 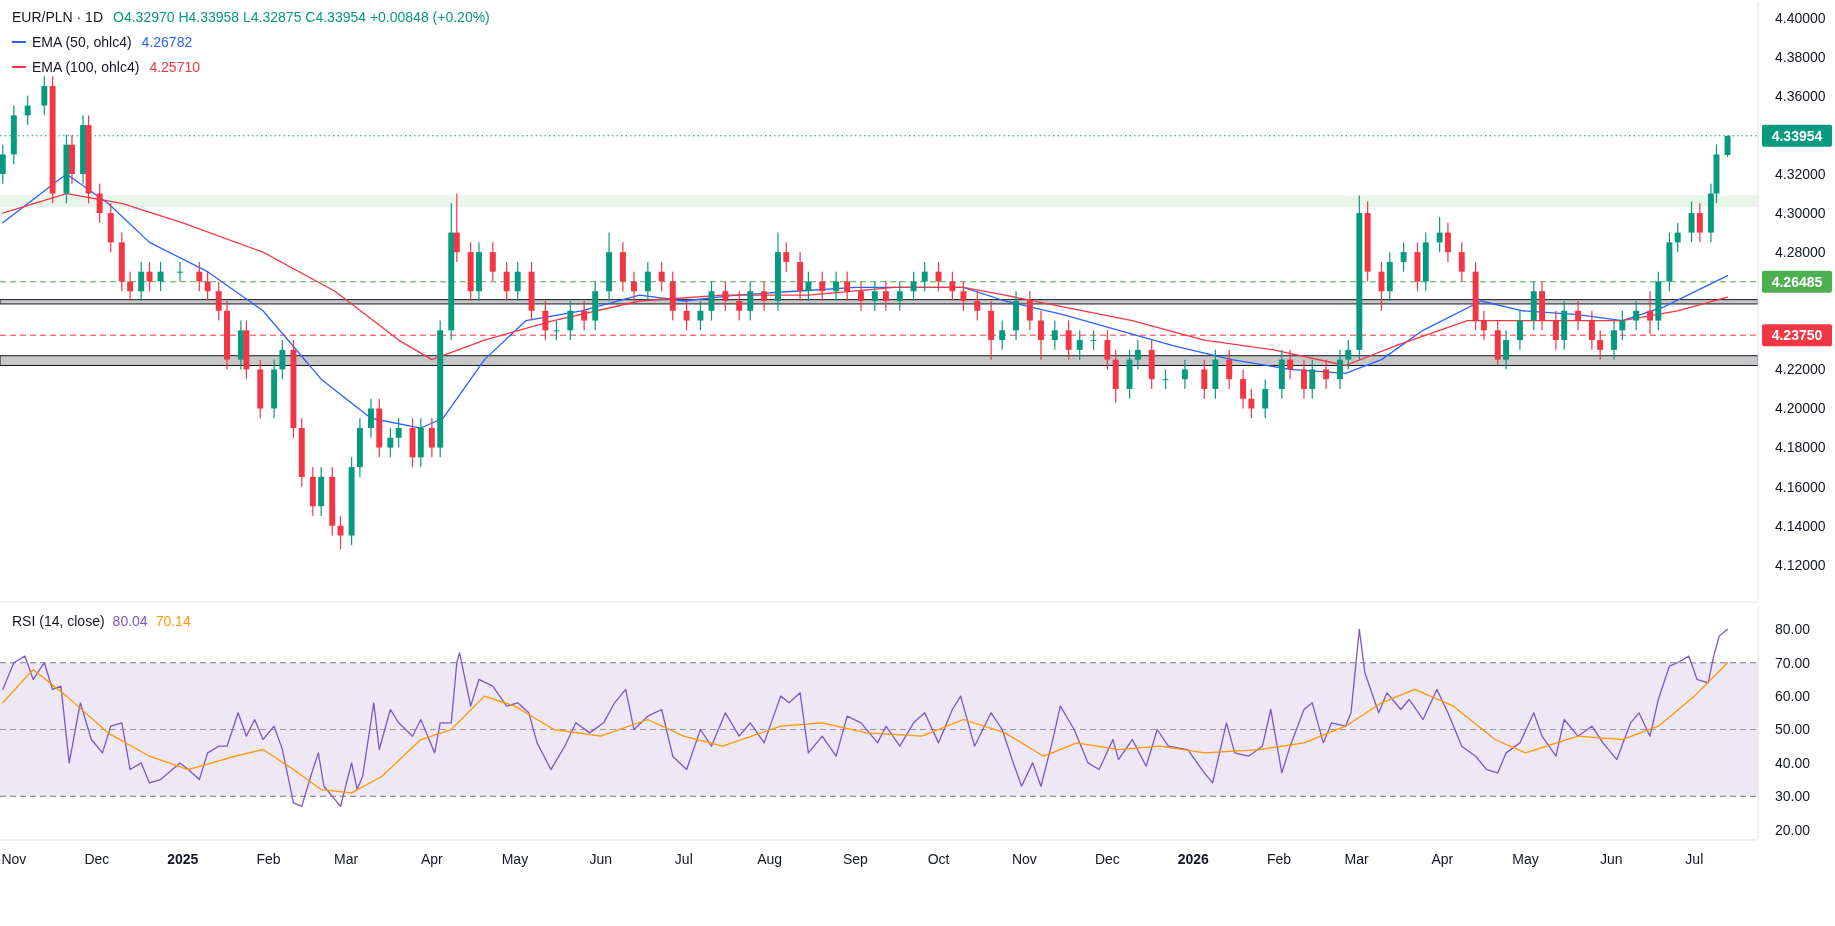 I want to click on legend-label: EMA (50, ohlc4), so click(x=82, y=42).